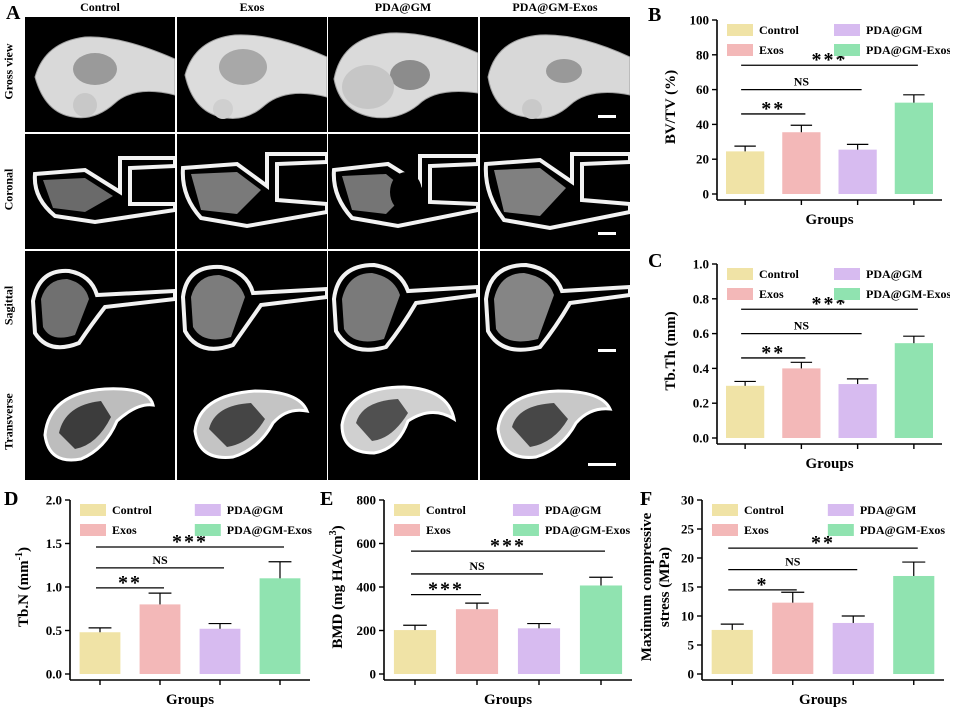 The image size is (955, 712). Describe the element at coordinates (688, 587) in the screenshot. I see `y-tick-label: 15` at that location.